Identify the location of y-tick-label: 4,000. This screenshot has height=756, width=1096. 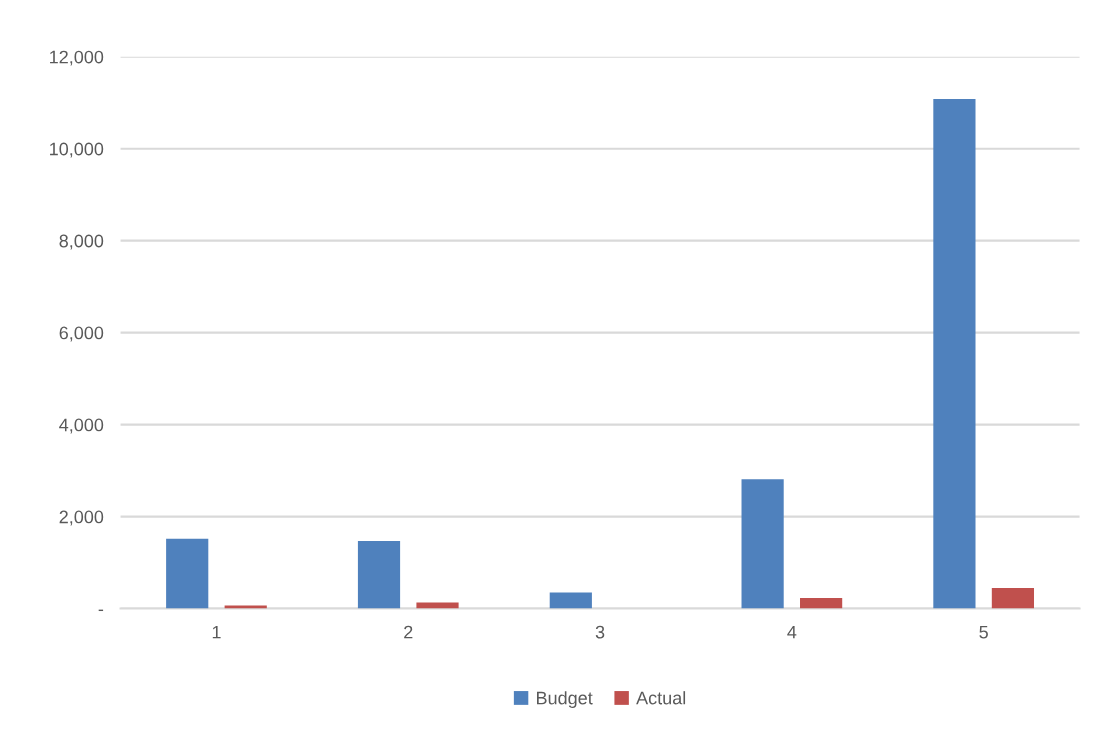
(81, 426).